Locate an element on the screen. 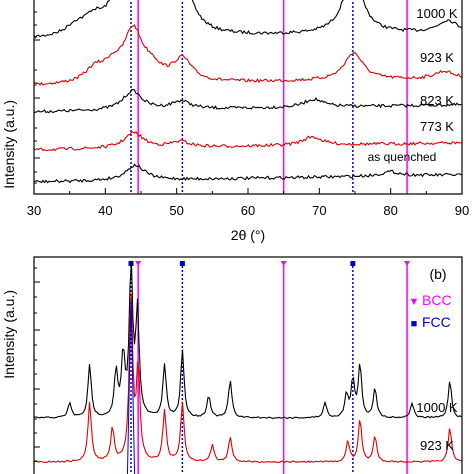 Image resolution: width=474 pixels, height=474 pixels. legend-bcc-marker: ▼ is located at coordinates (414, 302).